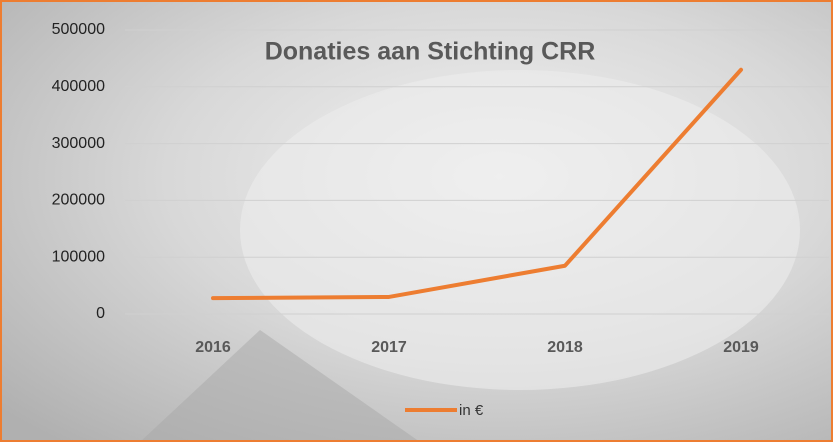  What do you see at coordinates (78, 143) in the screenshot?
I see `y-tick-label: 300000` at bounding box center [78, 143].